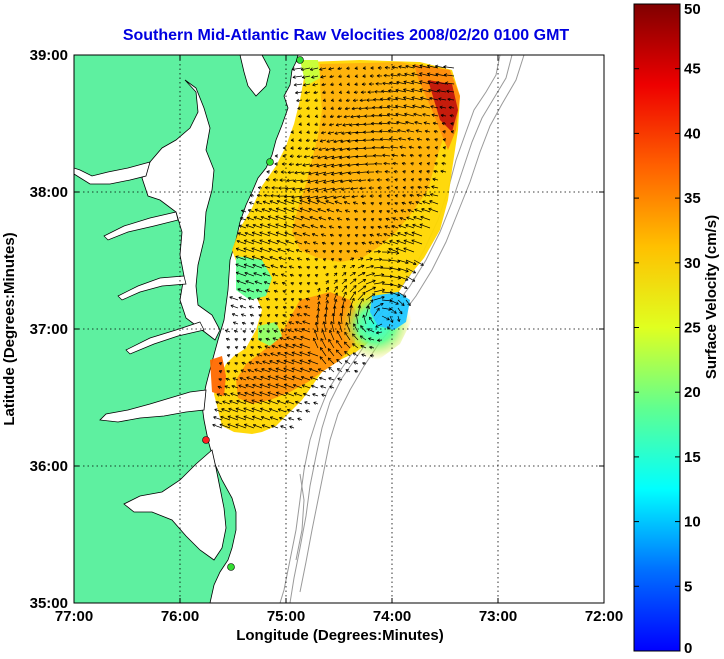 Image resolution: width=724 pixels, height=659 pixels. Describe the element at coordinates (300, 60) in the screenshot. I see `radar-site-marker` at that location.